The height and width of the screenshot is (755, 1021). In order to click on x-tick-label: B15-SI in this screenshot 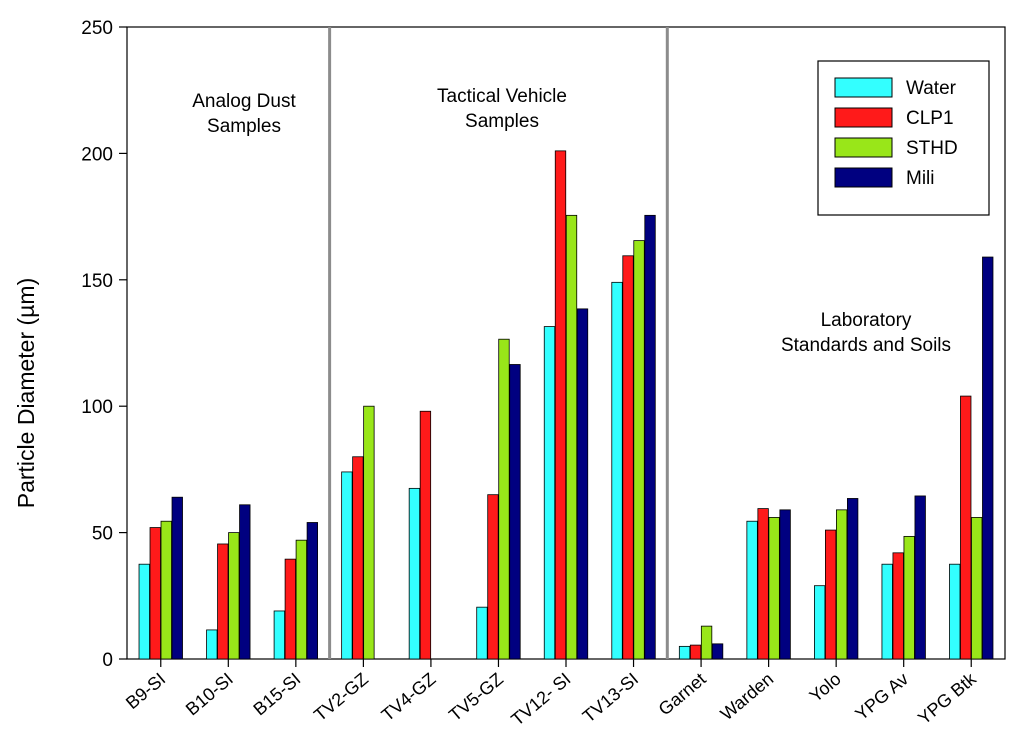, I will do `click(276, 694)`.